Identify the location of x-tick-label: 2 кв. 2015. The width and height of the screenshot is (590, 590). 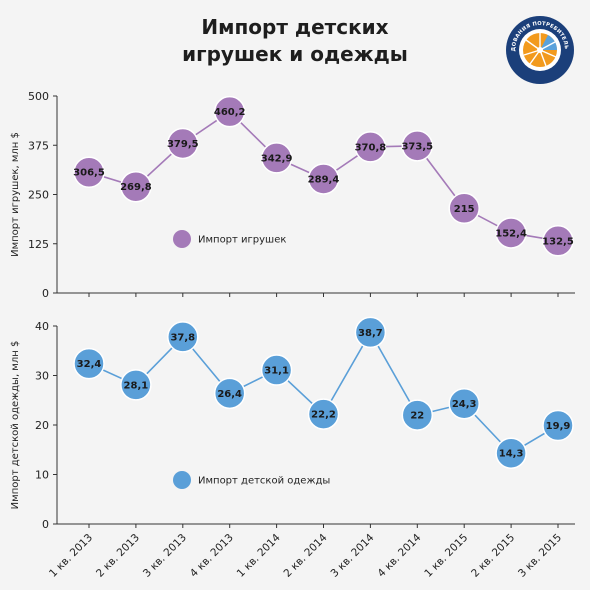
(493, 556).